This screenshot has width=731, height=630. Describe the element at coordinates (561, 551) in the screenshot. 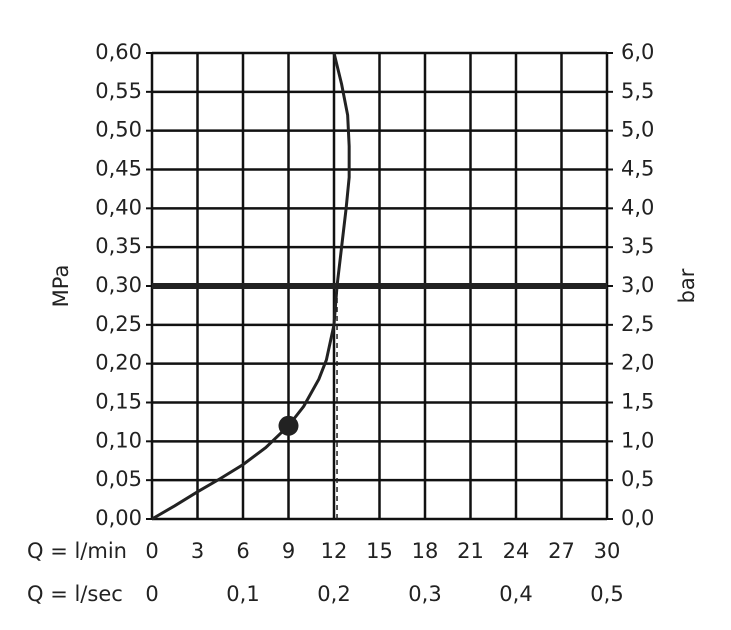

I see `x-tick-label: 27` at that location.